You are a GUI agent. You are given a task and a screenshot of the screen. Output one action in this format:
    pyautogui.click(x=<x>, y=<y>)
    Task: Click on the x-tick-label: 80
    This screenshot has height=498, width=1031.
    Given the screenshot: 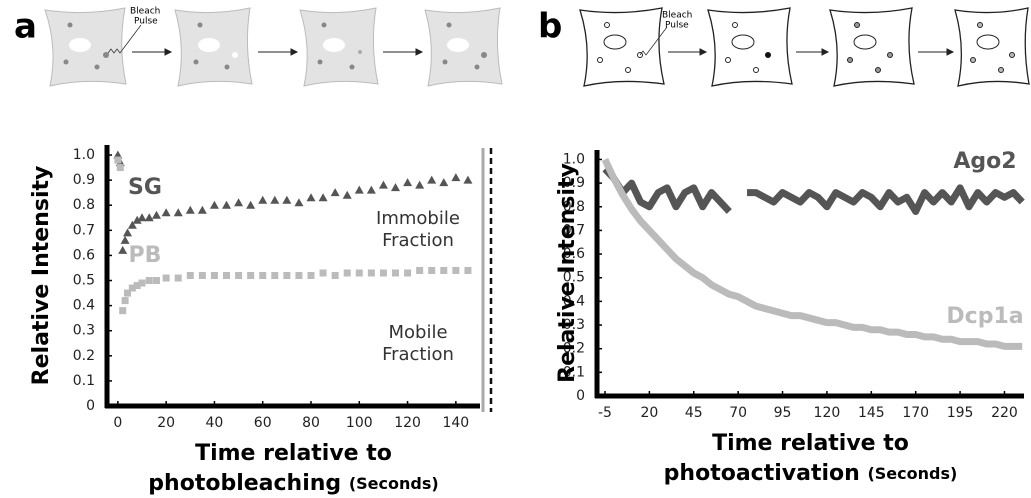 What is the action you would take?
    pyautogui.click(x=311, y=423)
    